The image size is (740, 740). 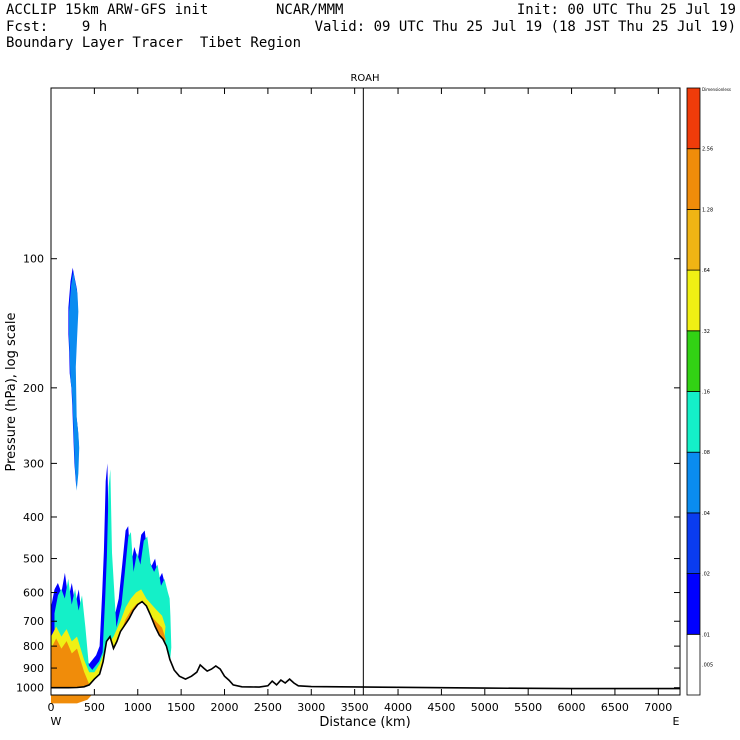 What do you see at coordinates (33, 517) in the screenshot?
I see `y-tick-label: 400` at bounding box center [33, 517].